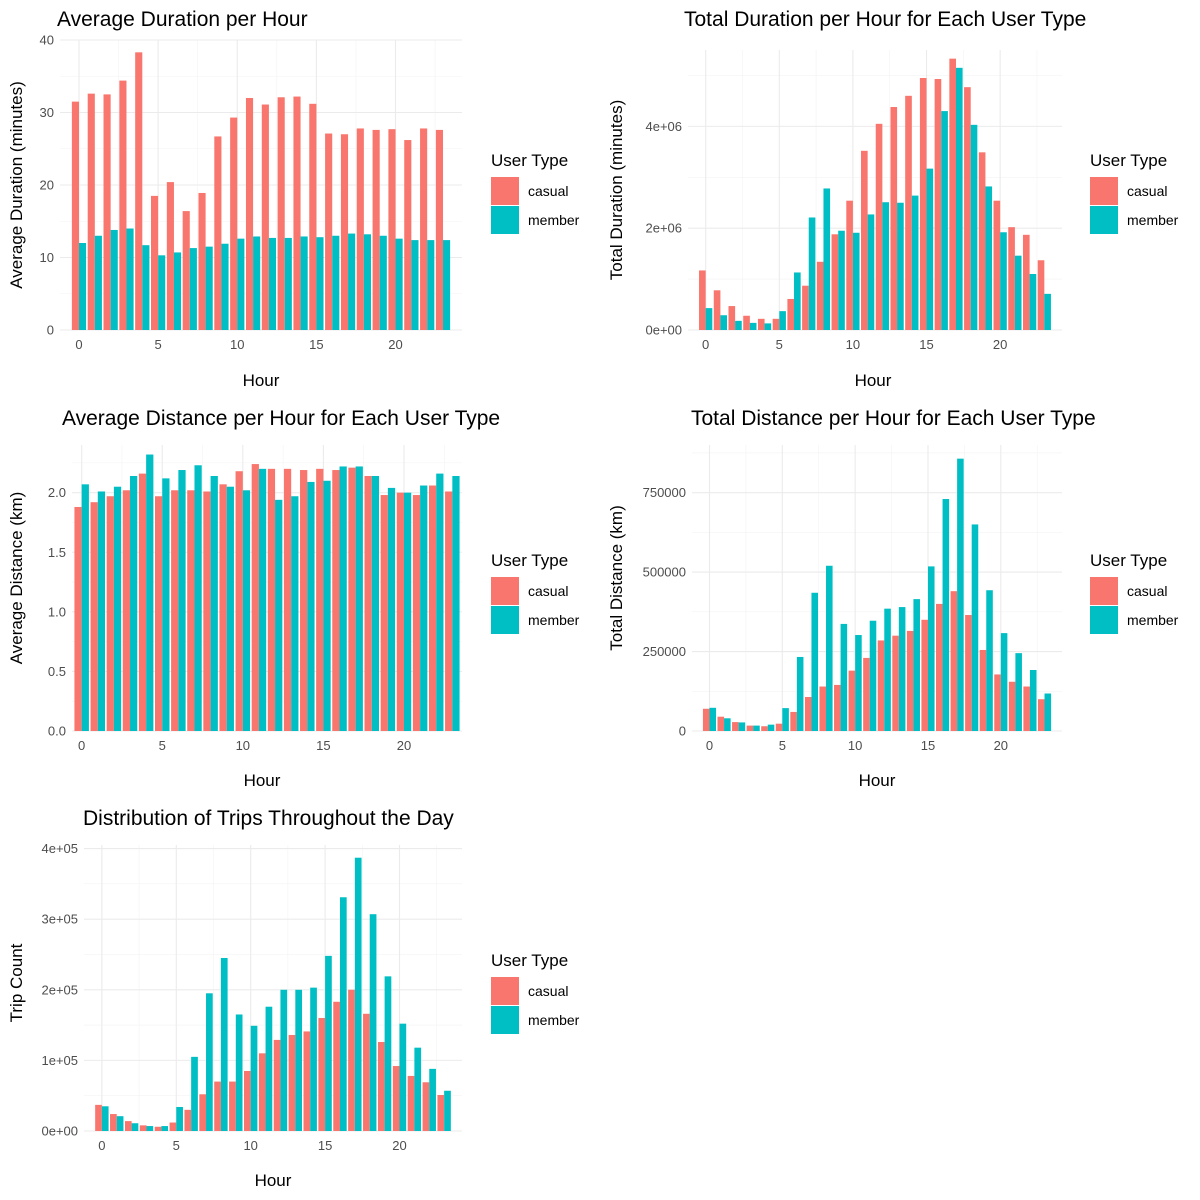 The height and width of the screenshot is (1200, 1200). I want to click on y-tick-label: 10, so click(47, 257).